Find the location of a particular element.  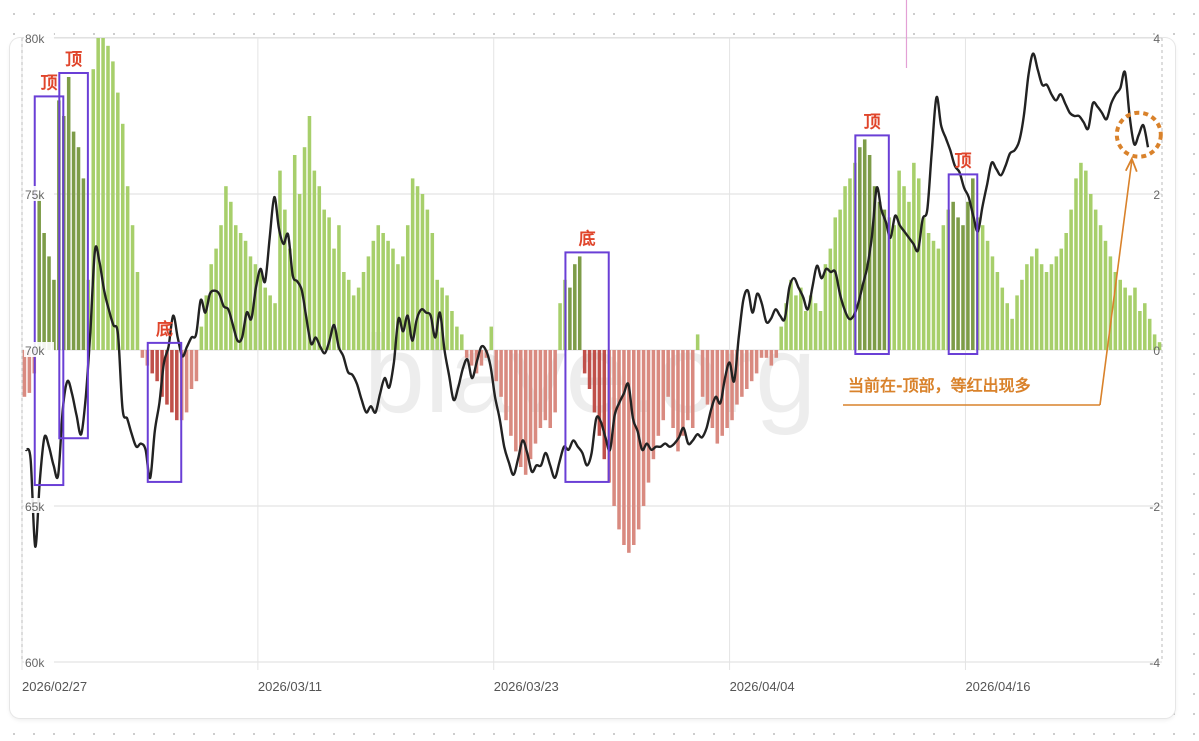

y-tick-label-left: 65k is located at coordinates (35, 507).